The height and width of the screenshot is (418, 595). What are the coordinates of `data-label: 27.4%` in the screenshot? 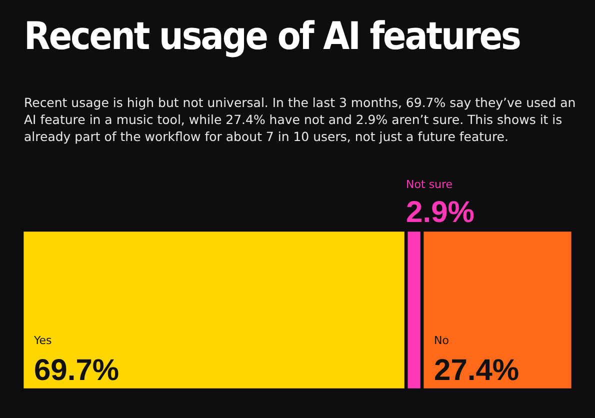 It's located at (477, 370).